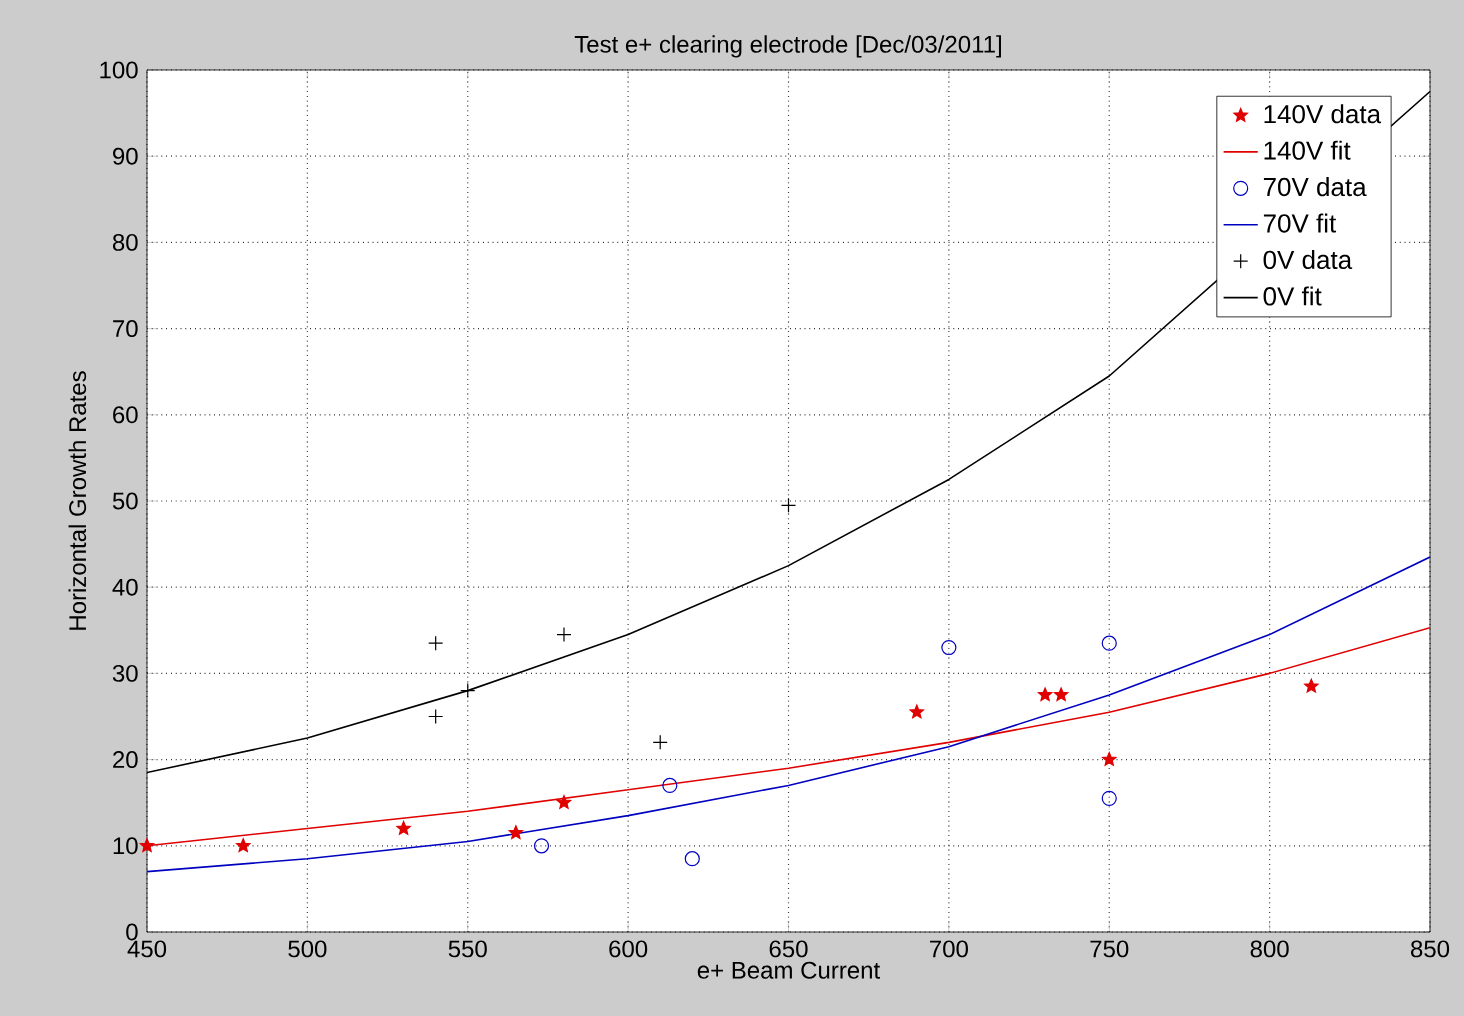  What do you see at coordinates (1269, 949) in the screenshot?
I see `x-tick-label: 800` at bounding box center [1269, 949].